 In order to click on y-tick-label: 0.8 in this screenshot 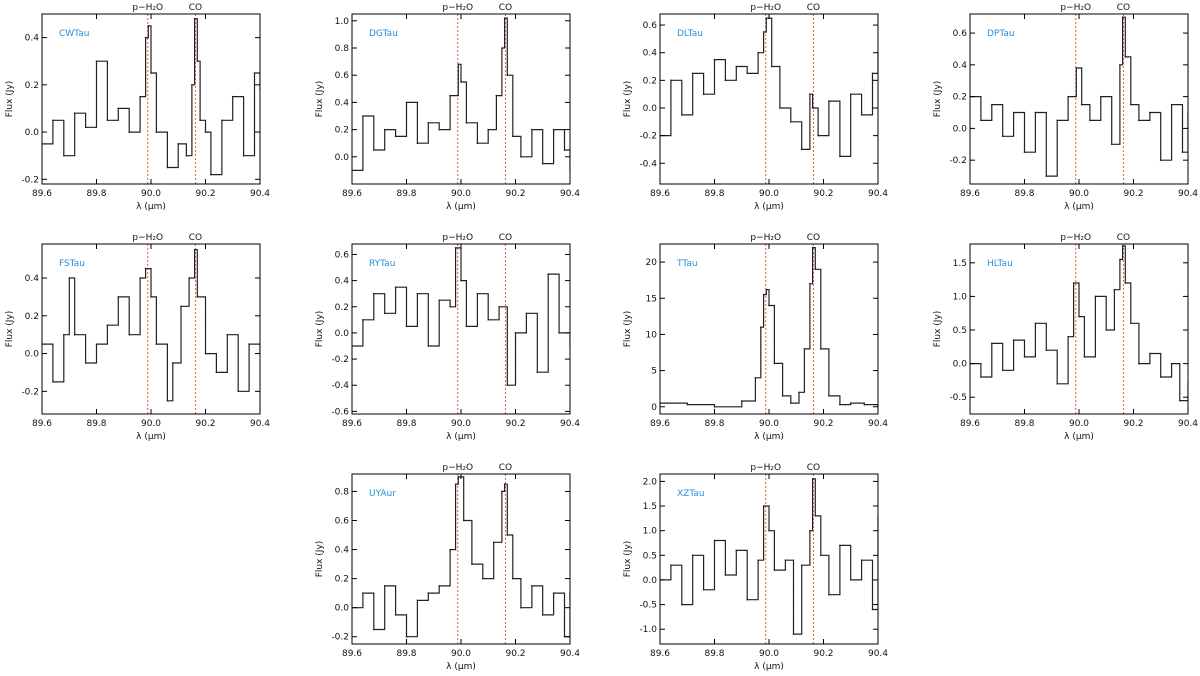, I will do `click(342, 49)`.